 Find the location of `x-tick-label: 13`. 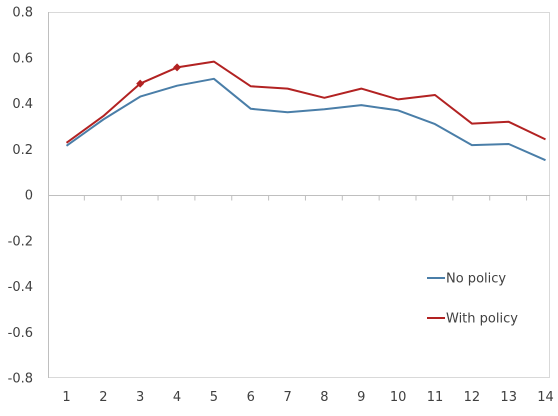

x-tick-label: 13 is located at coordinates (508, 397).